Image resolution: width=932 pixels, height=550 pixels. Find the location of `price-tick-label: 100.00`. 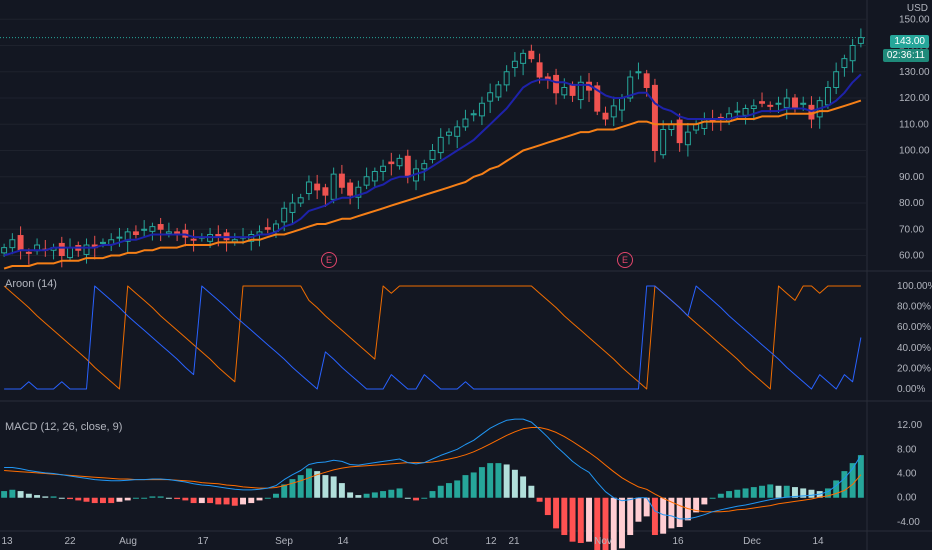

price-tick-label: 100.00 is located at coordinates (914, 151).